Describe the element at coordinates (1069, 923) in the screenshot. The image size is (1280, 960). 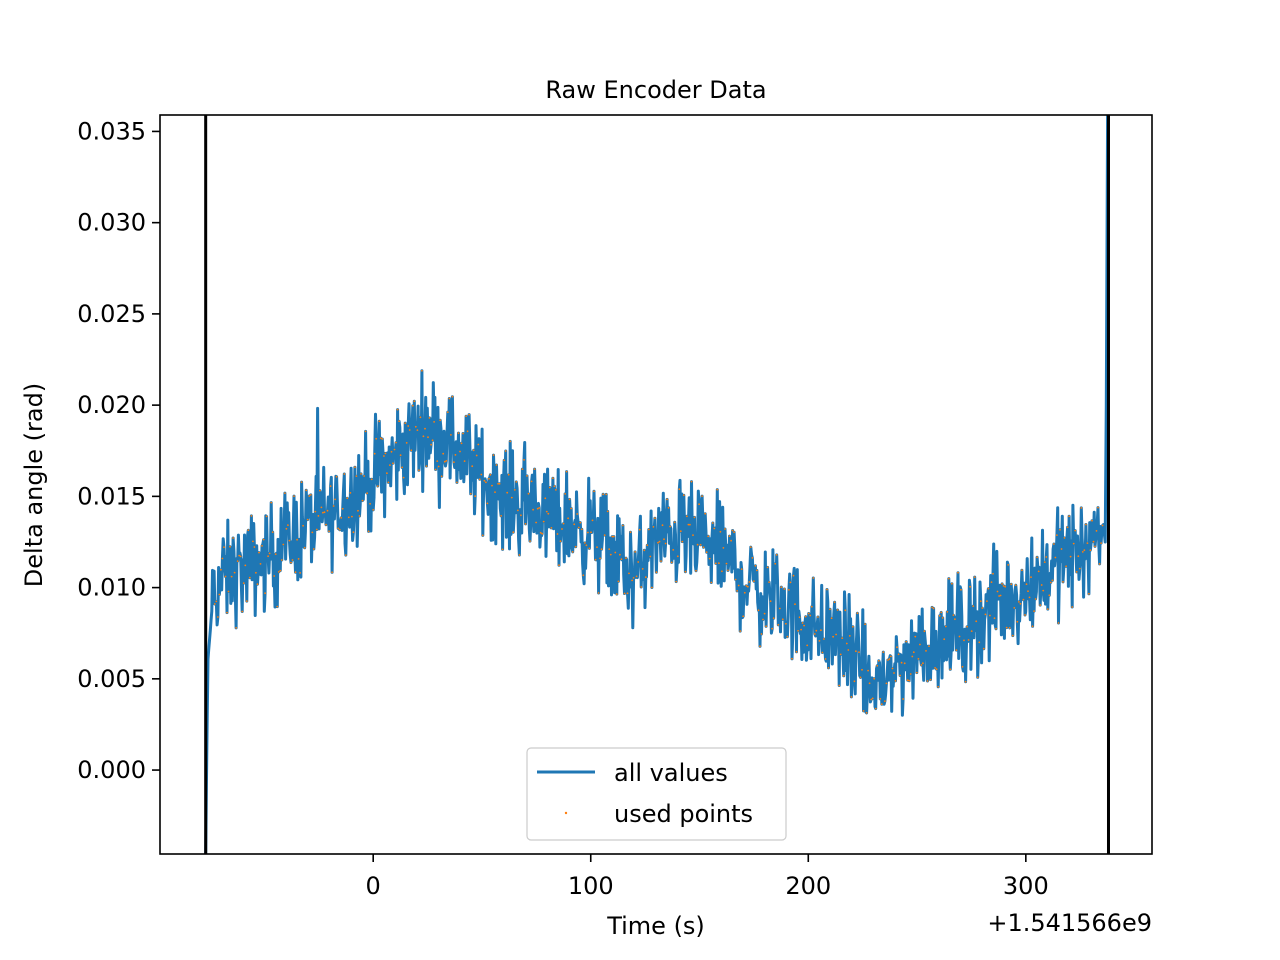
I see `x-axis-offset-label: +1.541566e9` at that location.